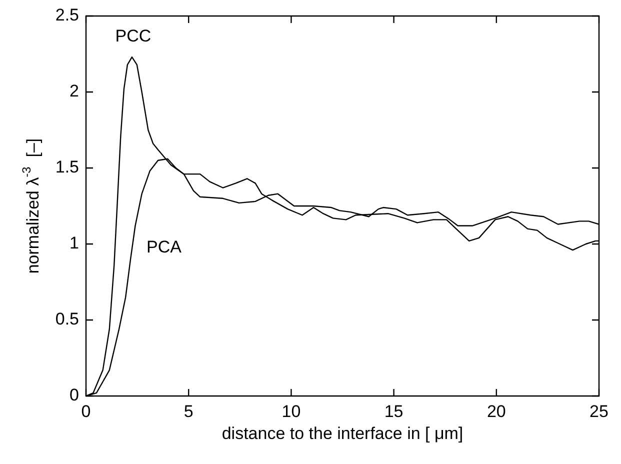 This screenshot has height=464, width=621. I want to click on y-axis-title: normalized λ-3 [–], so click(31, 206).